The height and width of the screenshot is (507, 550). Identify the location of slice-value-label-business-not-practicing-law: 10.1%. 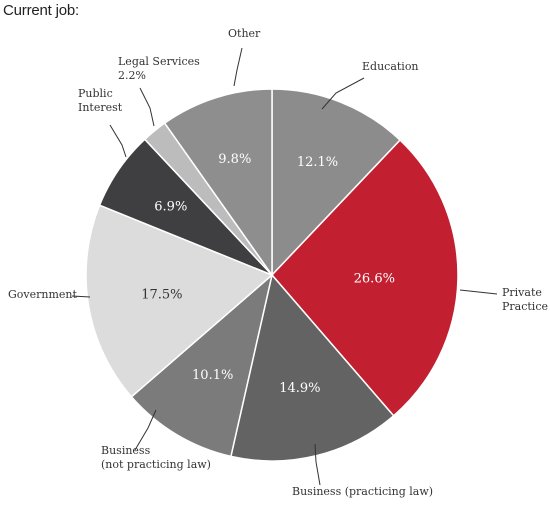
(212, 375).